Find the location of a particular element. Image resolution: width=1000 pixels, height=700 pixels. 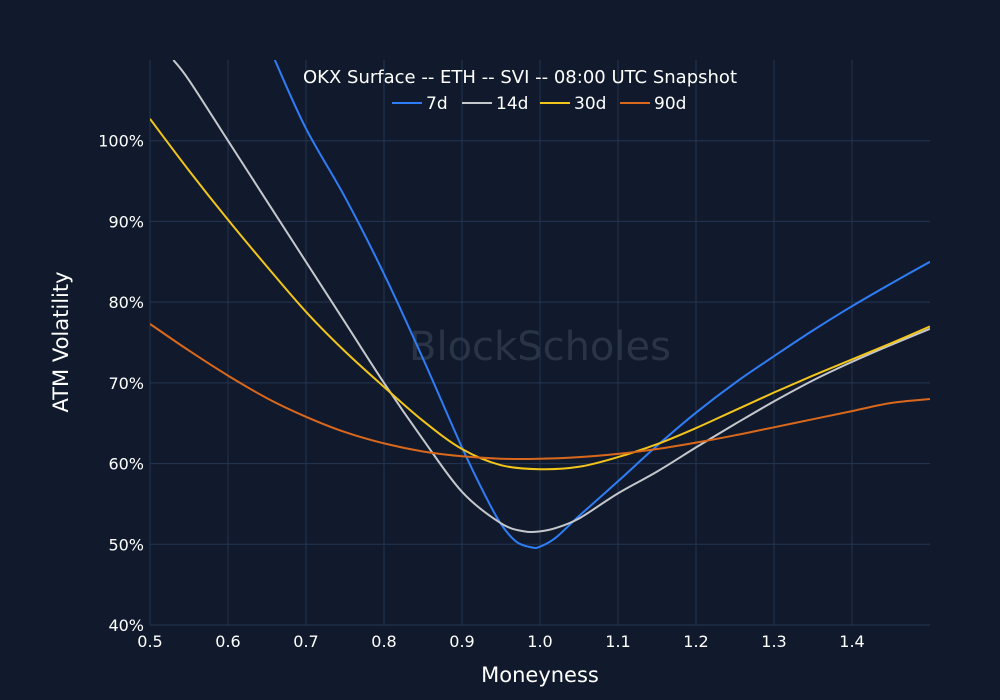

legend-item-14d: 14d is located at coordinates (495, 104).